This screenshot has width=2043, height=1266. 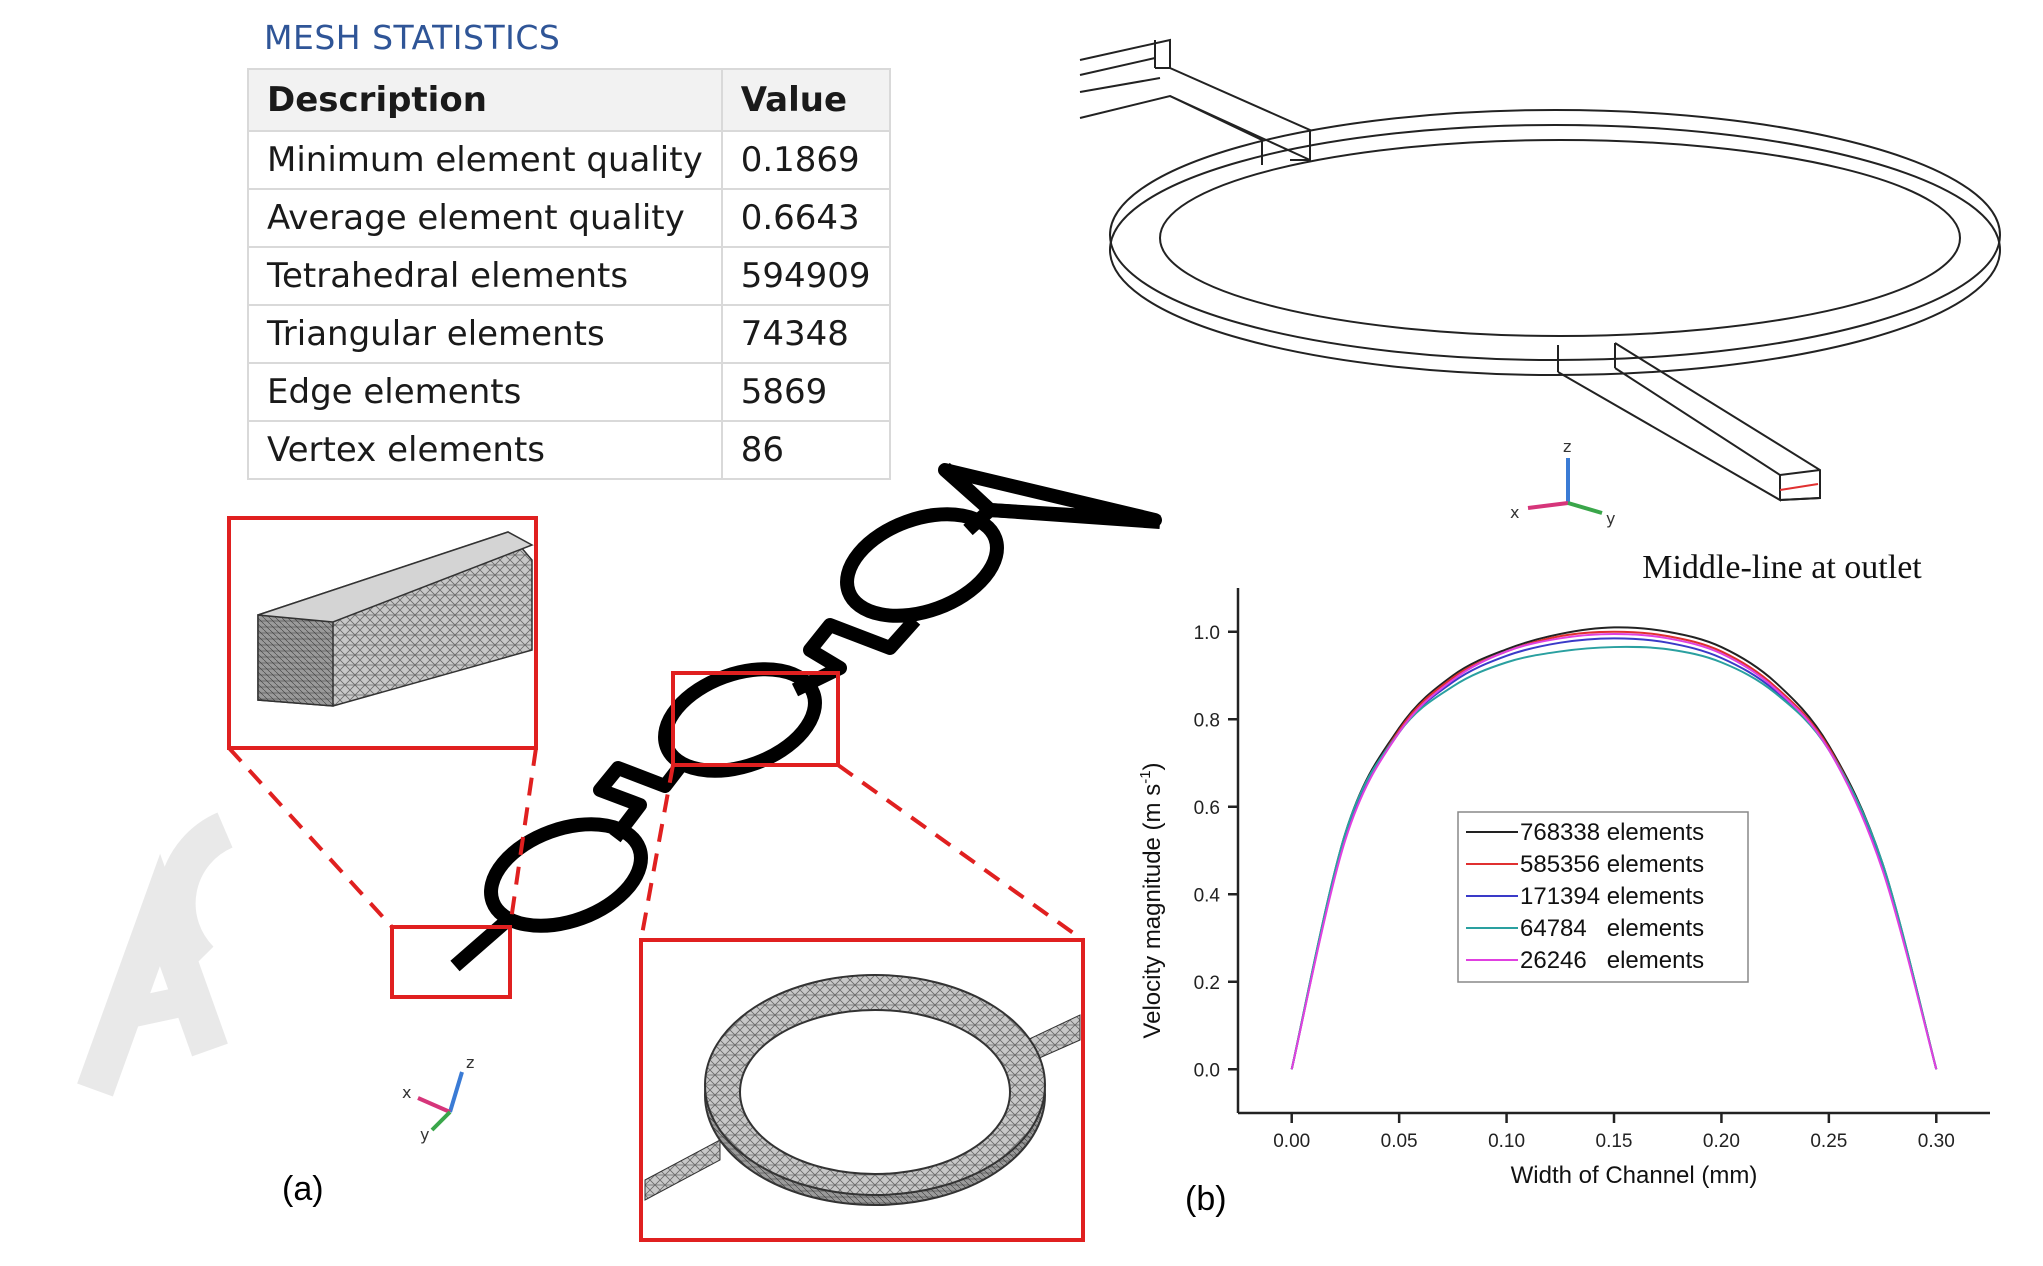 What do you see at coordinates (438, 1098) in the screenshot?
I see `axis-triad-bottom: z x y` at bounding box center [438, 1098].